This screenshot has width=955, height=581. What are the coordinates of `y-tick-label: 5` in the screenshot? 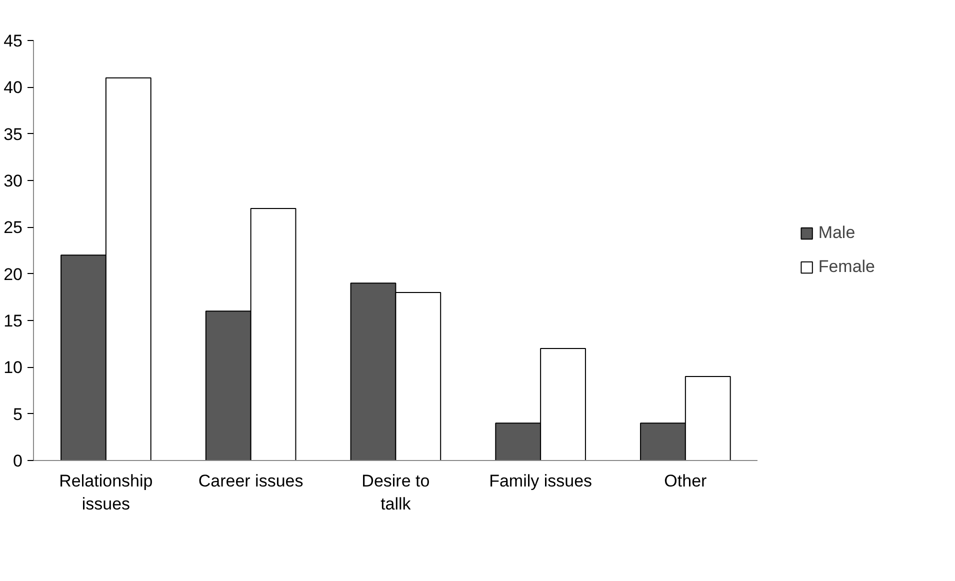 It's located at (18, 414).